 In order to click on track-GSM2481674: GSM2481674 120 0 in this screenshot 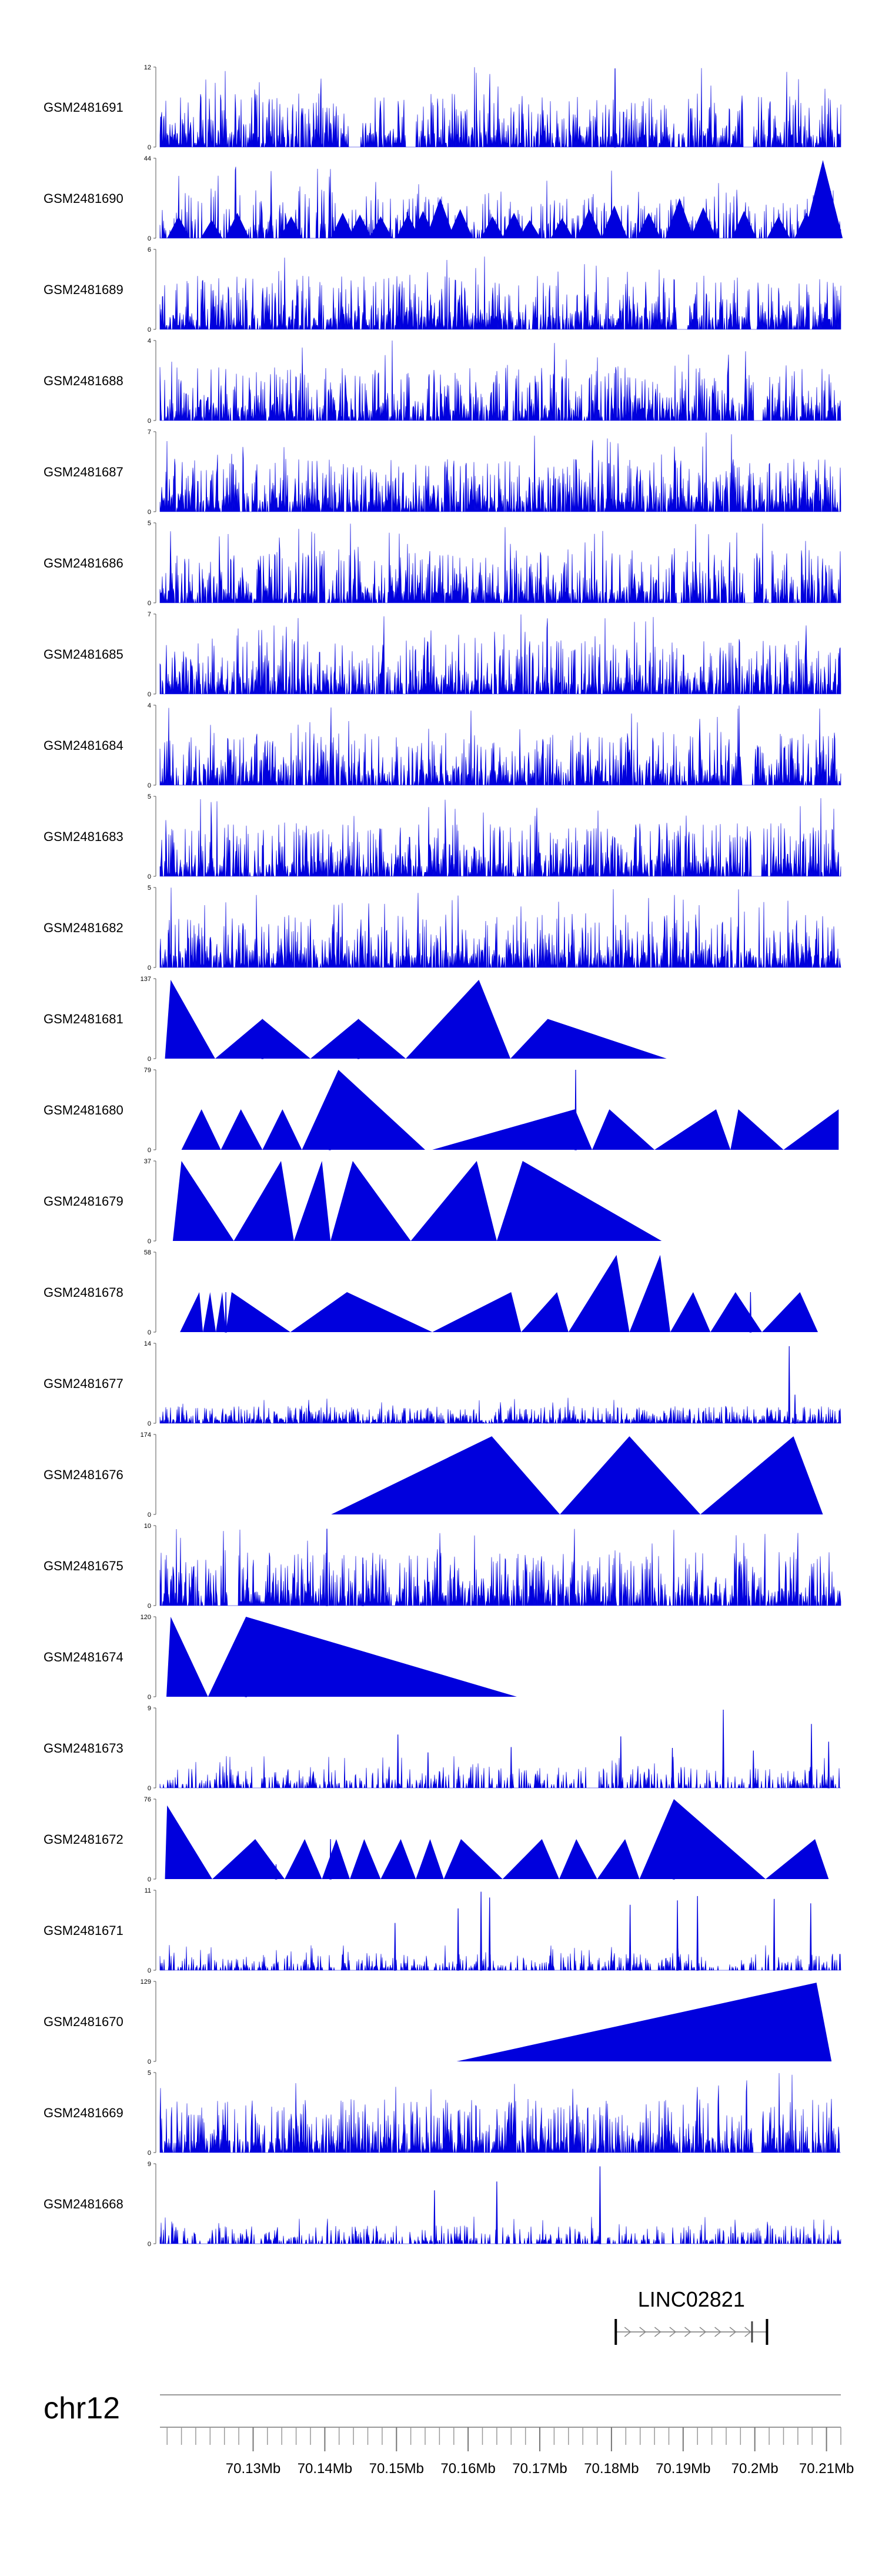, I will do `click(280, 1657)`.